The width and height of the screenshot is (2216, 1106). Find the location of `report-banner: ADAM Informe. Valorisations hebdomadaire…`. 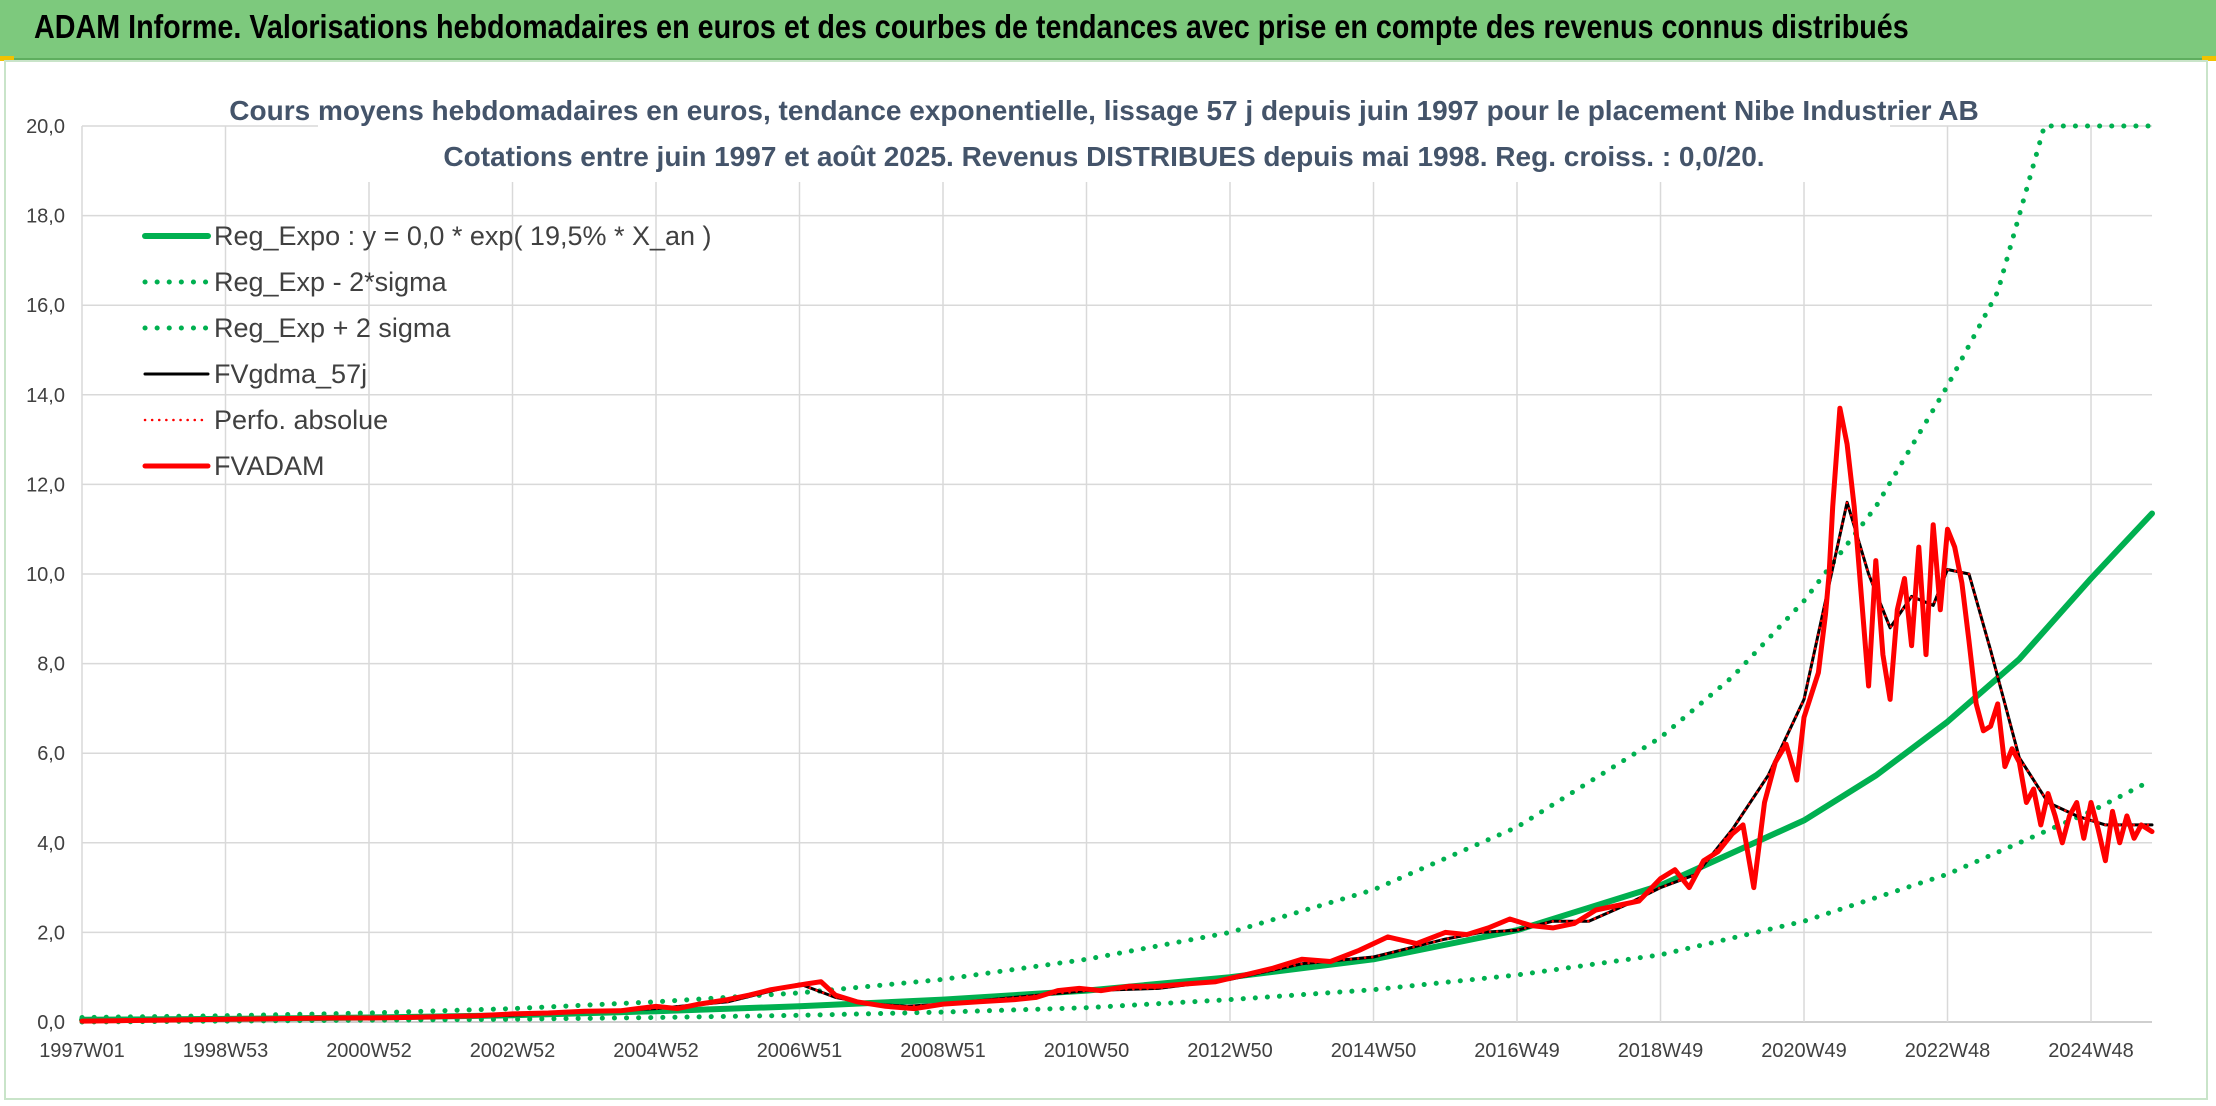

report-banner: ADAM Informe. Valorisations hebdomadaire… is located at coordinates (1108, 30).